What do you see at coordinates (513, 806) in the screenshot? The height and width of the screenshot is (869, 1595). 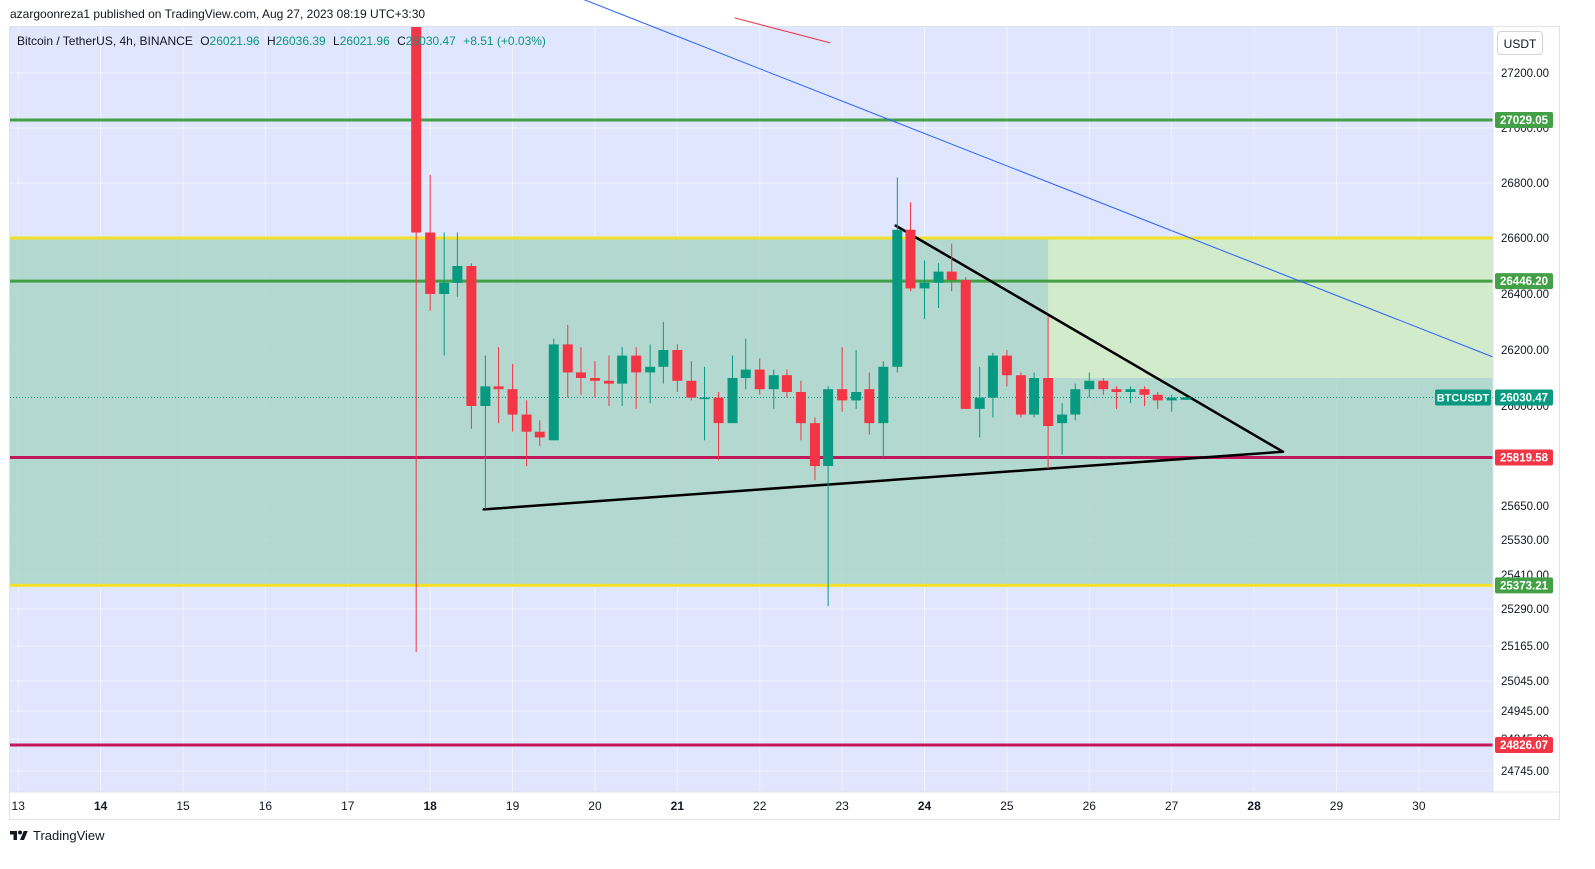 I see `x-tick-label: 19` at bounding box center [513, 806].